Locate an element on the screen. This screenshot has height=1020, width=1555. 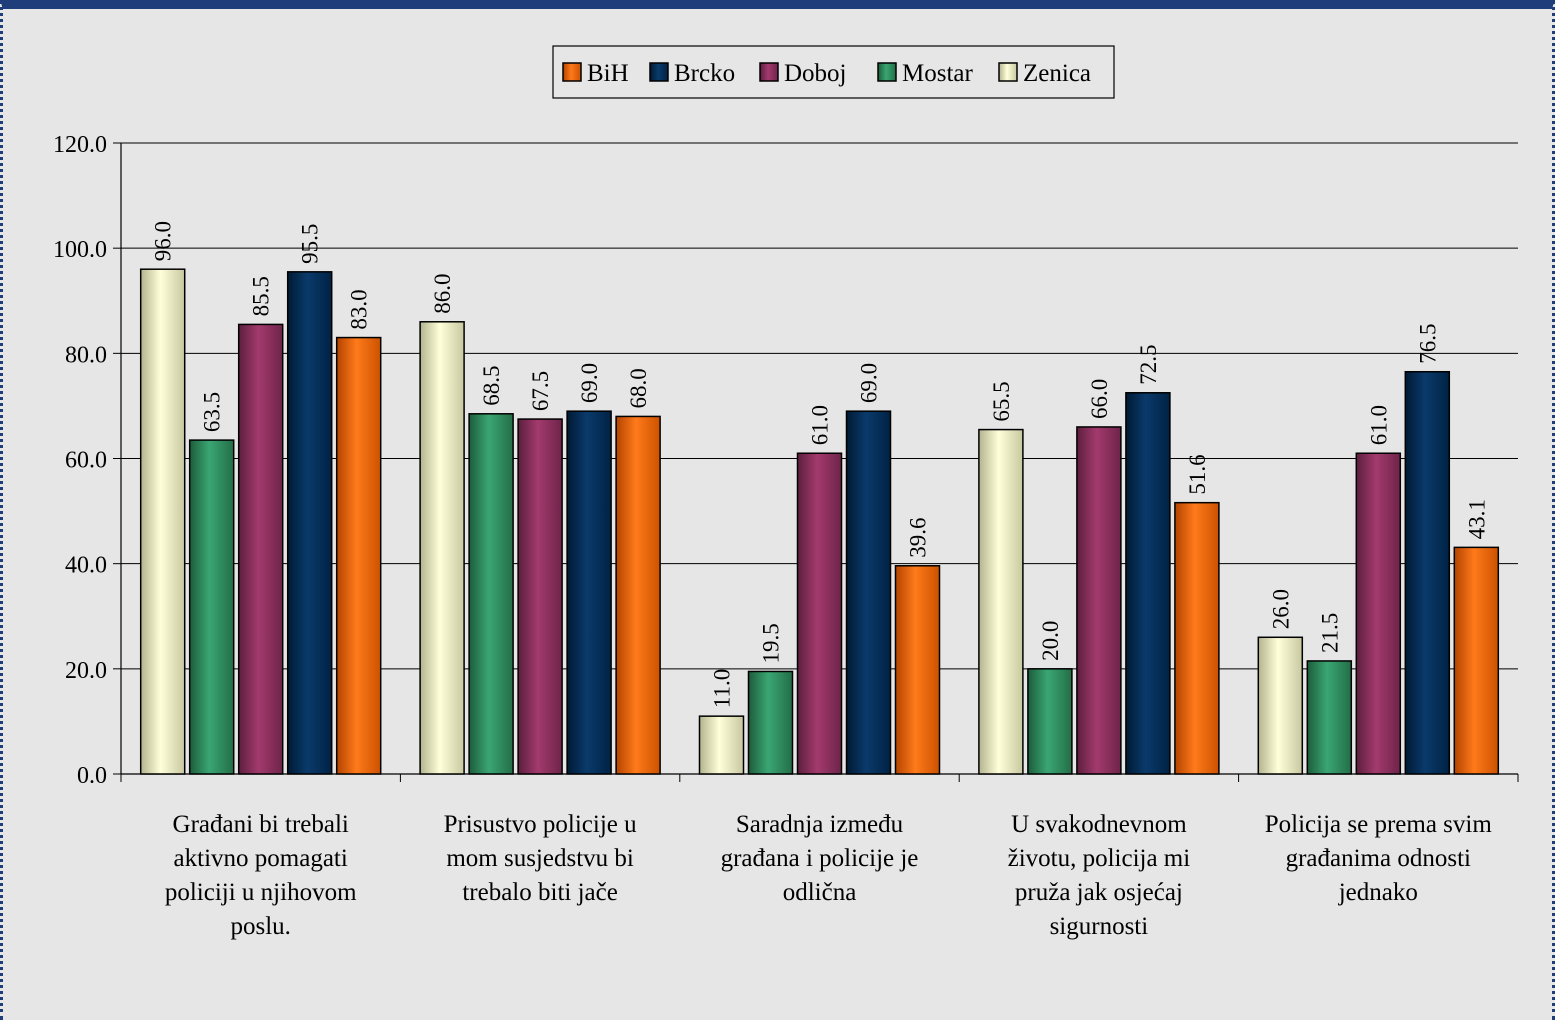
category-label: trebalo biti jače is located at coordinates (539, 892).